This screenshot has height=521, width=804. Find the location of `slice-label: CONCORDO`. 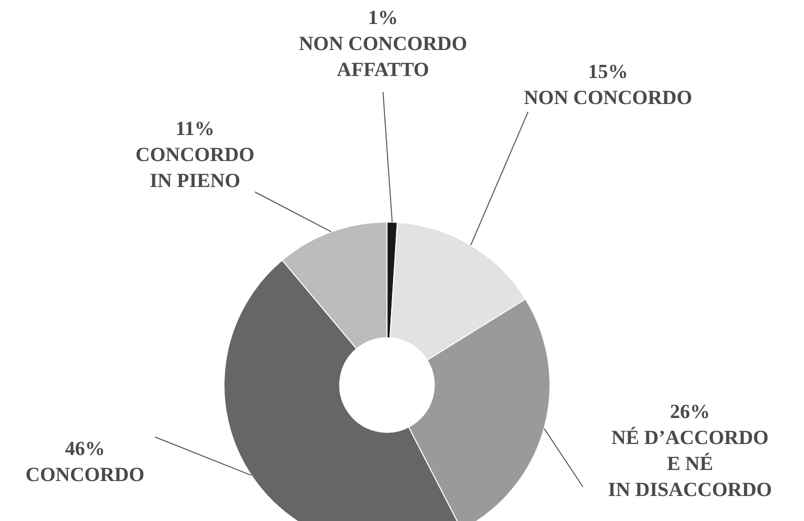

slice-label: CONCORDO is located at coordinates (85, 475).